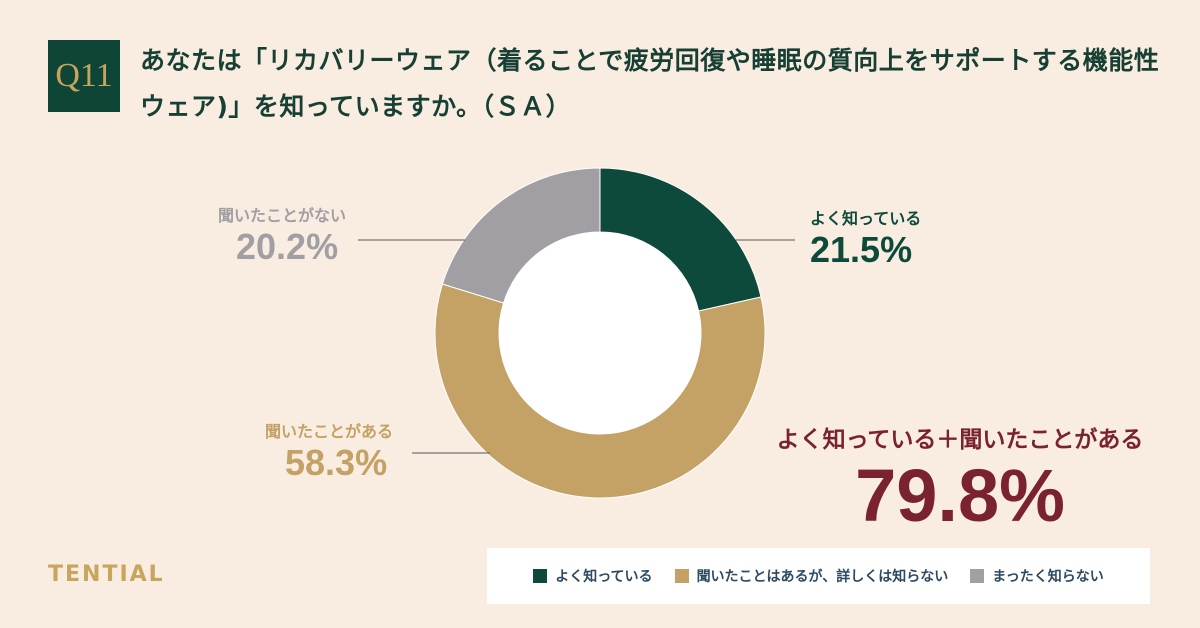 The width and height of the screenshot is (1200, 628). I want to click on slice-value: 20.2%, so click(287, 246).